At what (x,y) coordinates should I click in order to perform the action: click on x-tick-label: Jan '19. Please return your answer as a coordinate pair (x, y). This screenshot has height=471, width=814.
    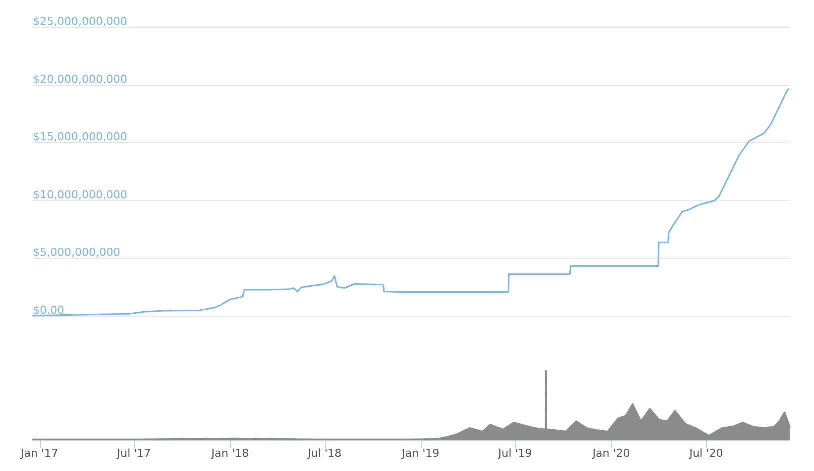
    Looking at the image, I should click on (420, 453).